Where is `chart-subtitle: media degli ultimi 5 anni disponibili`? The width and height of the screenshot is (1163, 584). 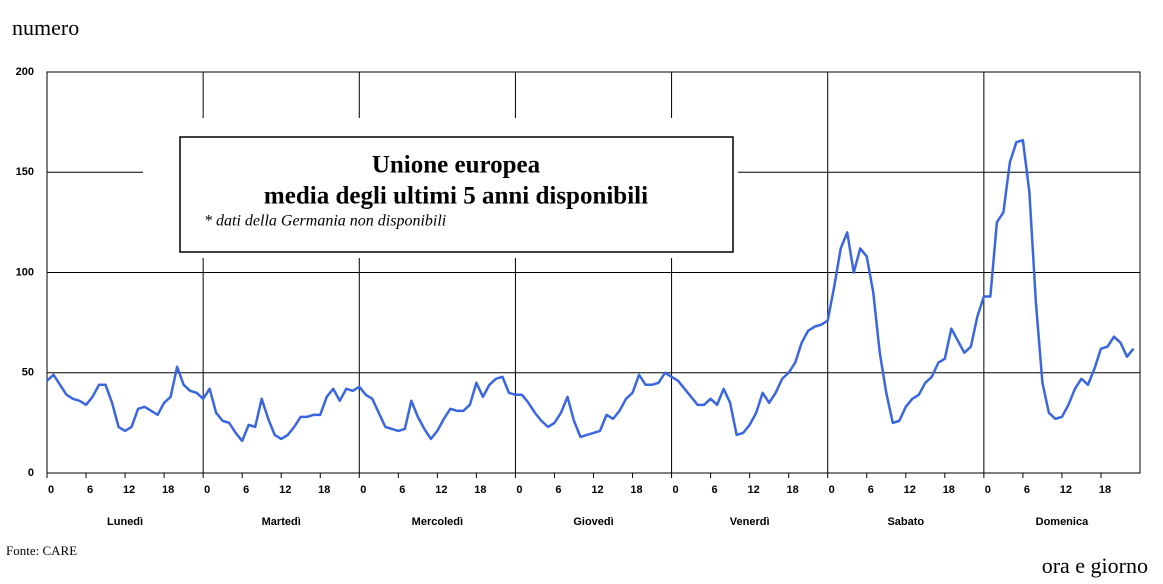
chart-subtitle: media degli ultimi 5 anni disponibili is located at coordinates (456, 196).